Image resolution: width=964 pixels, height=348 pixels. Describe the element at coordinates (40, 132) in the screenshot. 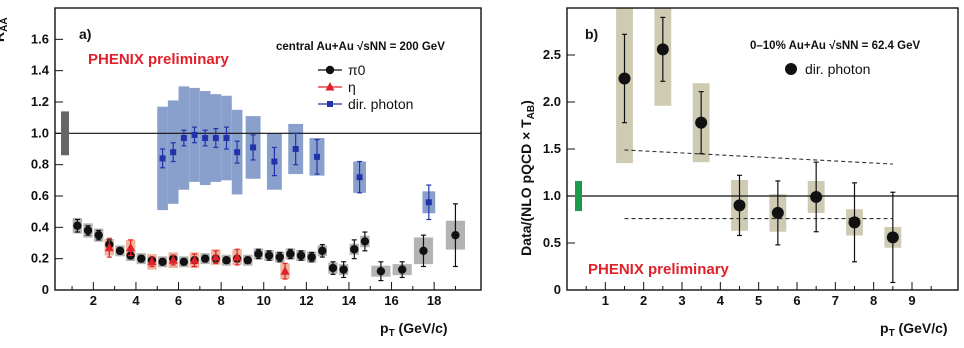

I see `panel-a-y-tick-label: 1.0` at that location.